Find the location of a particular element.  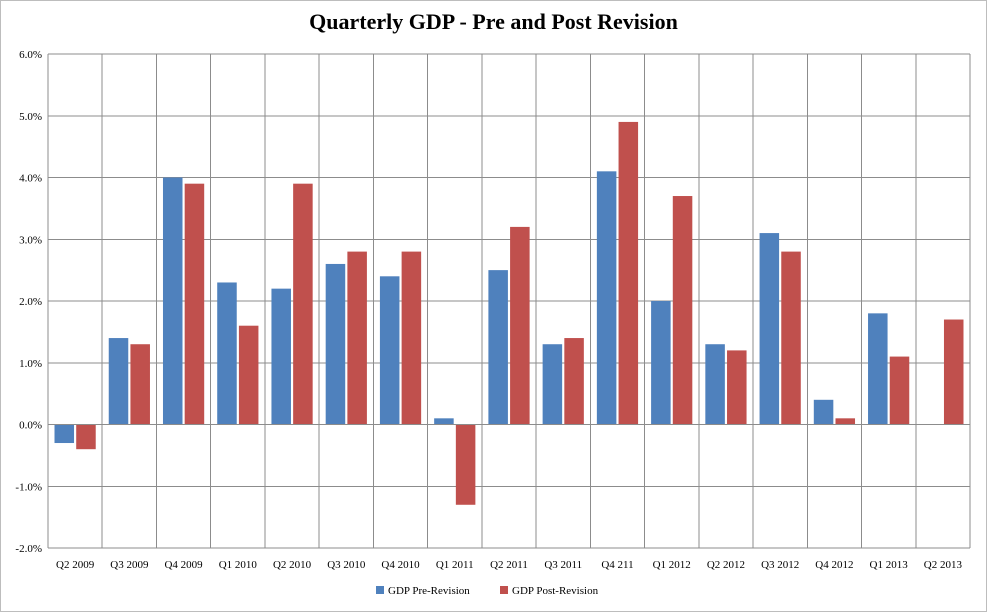

x-tick-label: Q4 211 is located at coordinates (617, 565).